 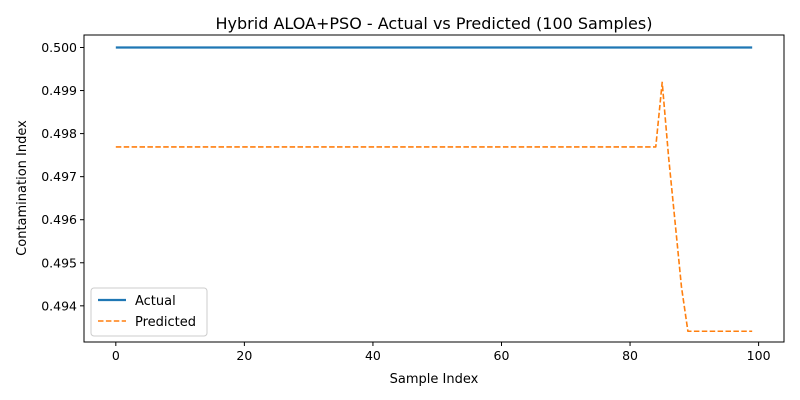 What do you see at coordinates (22, 188) in the screenshot?
I see `y-axis-title: Contamination Index` at bounding box center [22, 188].